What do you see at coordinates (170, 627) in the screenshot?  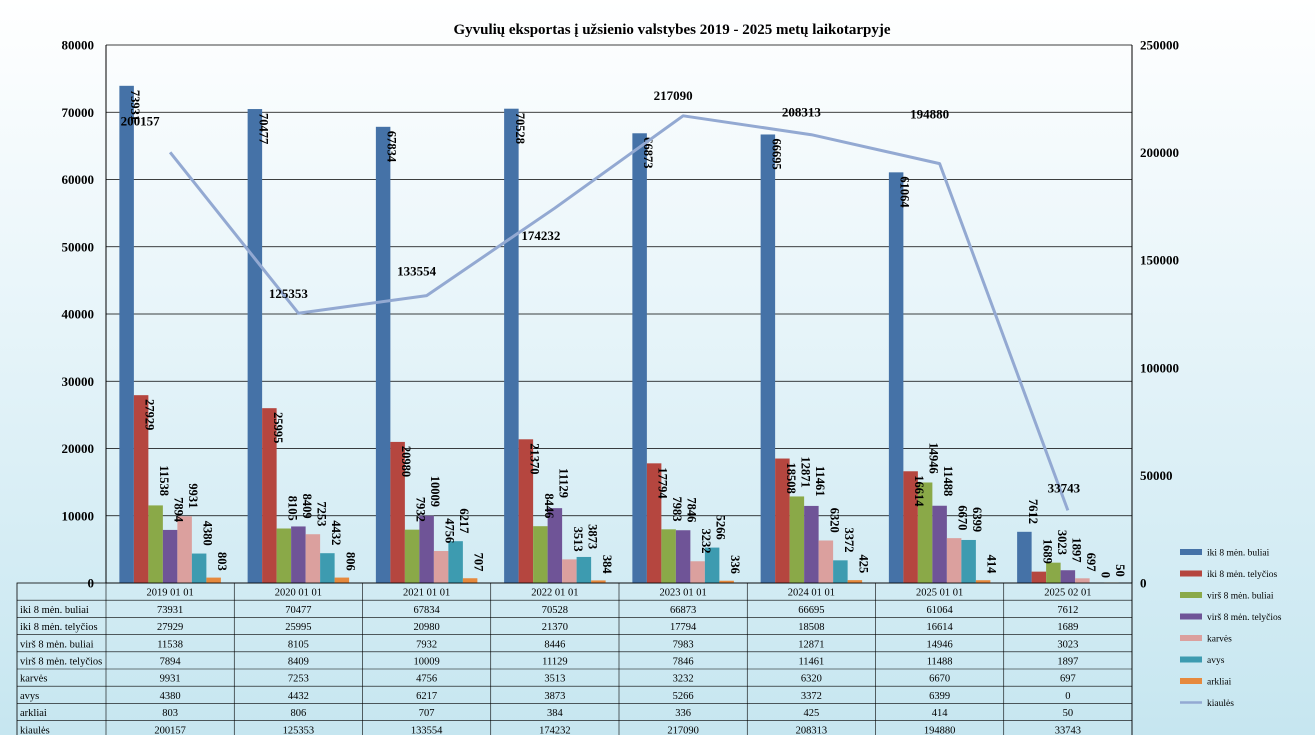 I see `table-cell: 27929` at bounding box center [170, 627].